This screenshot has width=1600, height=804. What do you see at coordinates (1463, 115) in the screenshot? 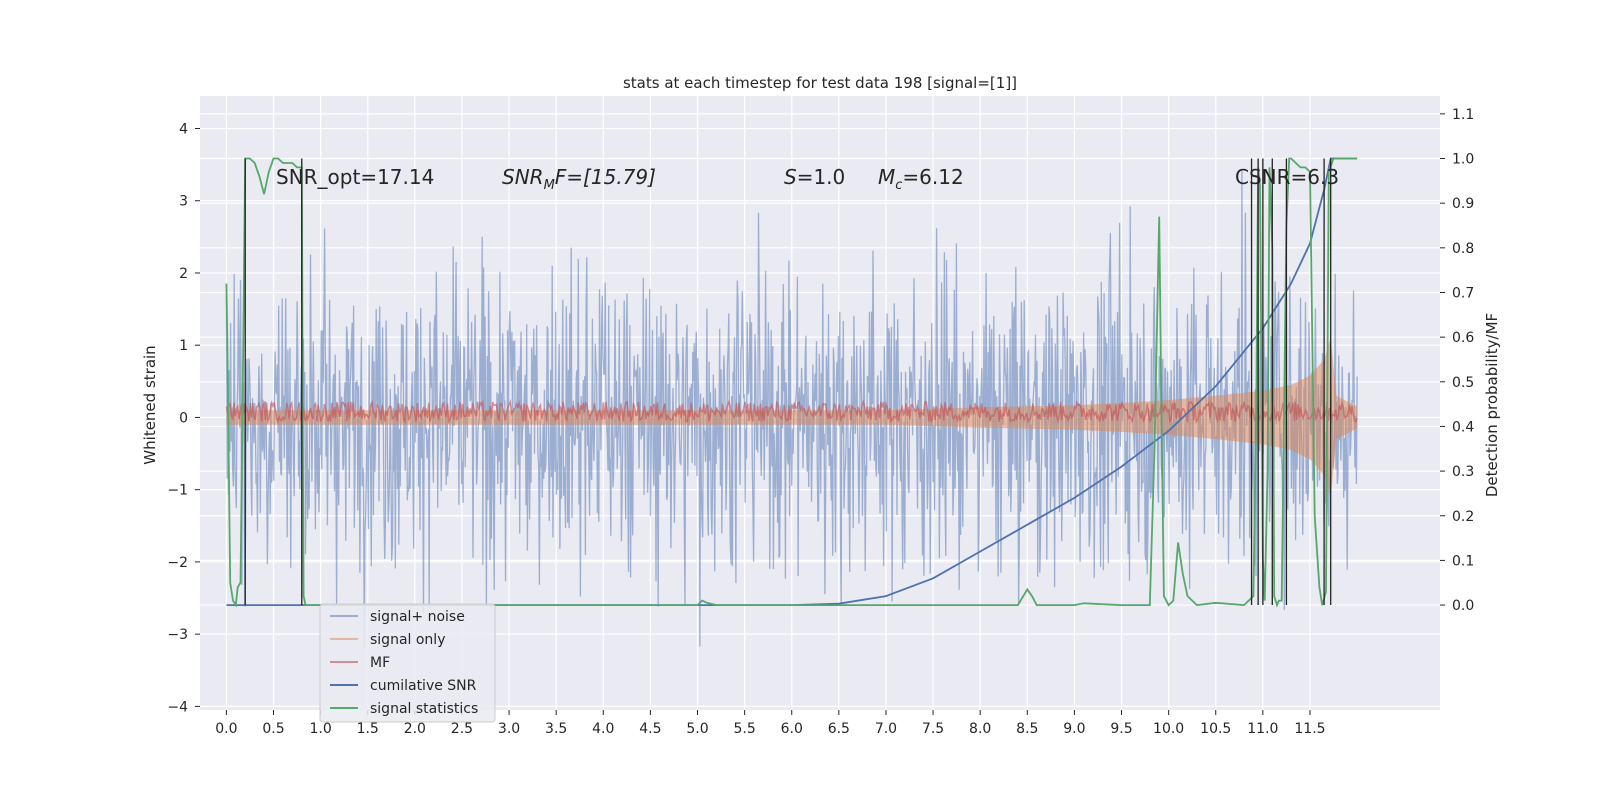
I see `y-right-tick-label: 1.1` at bounding box center [1463, 115].